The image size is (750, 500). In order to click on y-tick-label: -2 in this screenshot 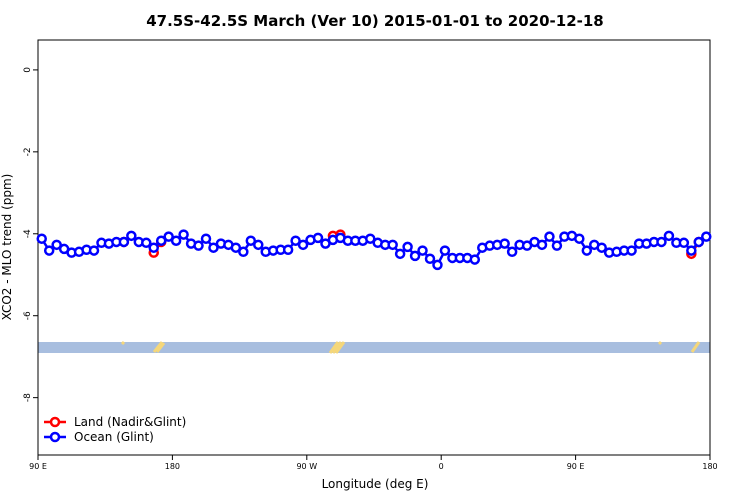, I will do `click(28, 151)`.